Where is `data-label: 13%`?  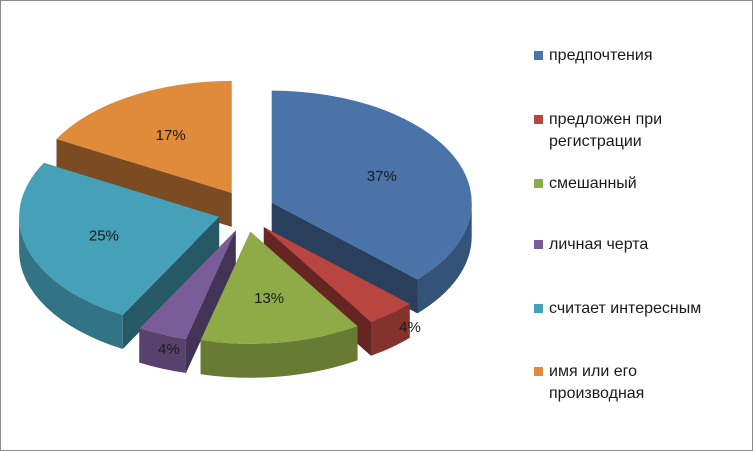
data-label: 13% is located at coordinates (269, 298).